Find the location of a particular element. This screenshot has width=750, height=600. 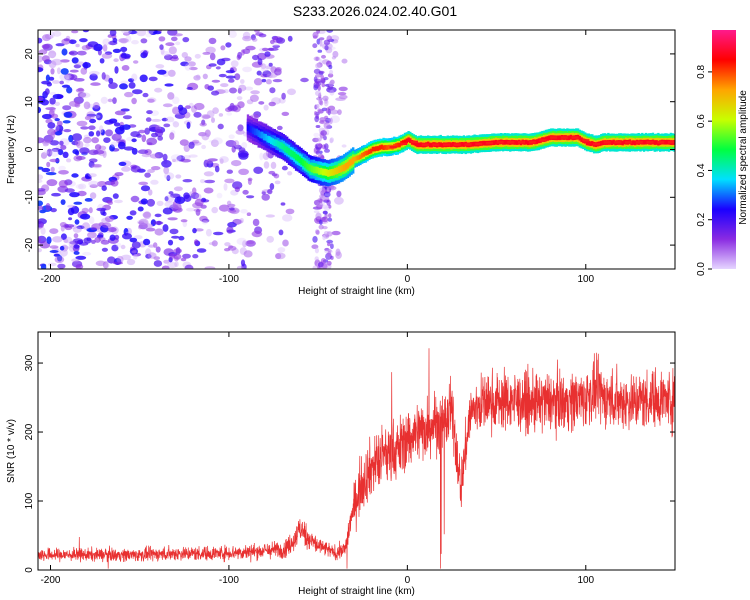

x-tick-label: 0 is located at coordinates (408, 279).